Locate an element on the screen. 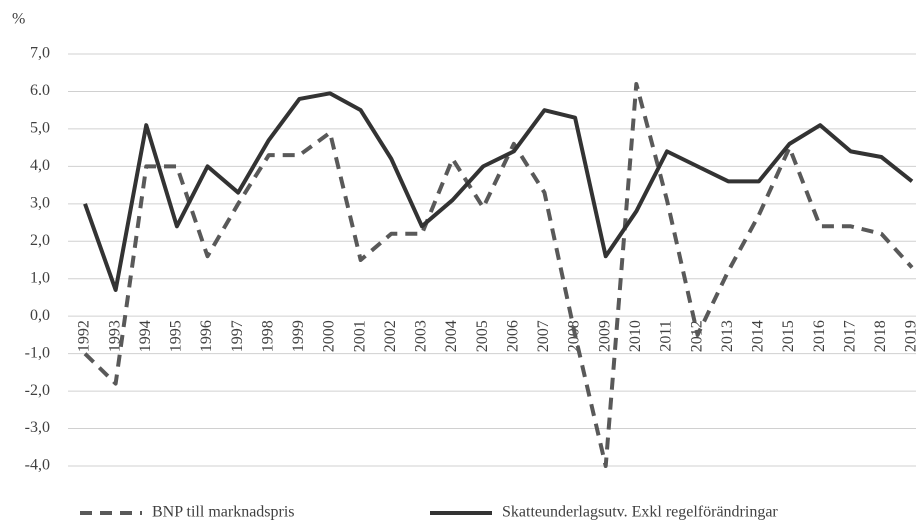  x-tick-label: 1998 is located at coordinates (267, 336).